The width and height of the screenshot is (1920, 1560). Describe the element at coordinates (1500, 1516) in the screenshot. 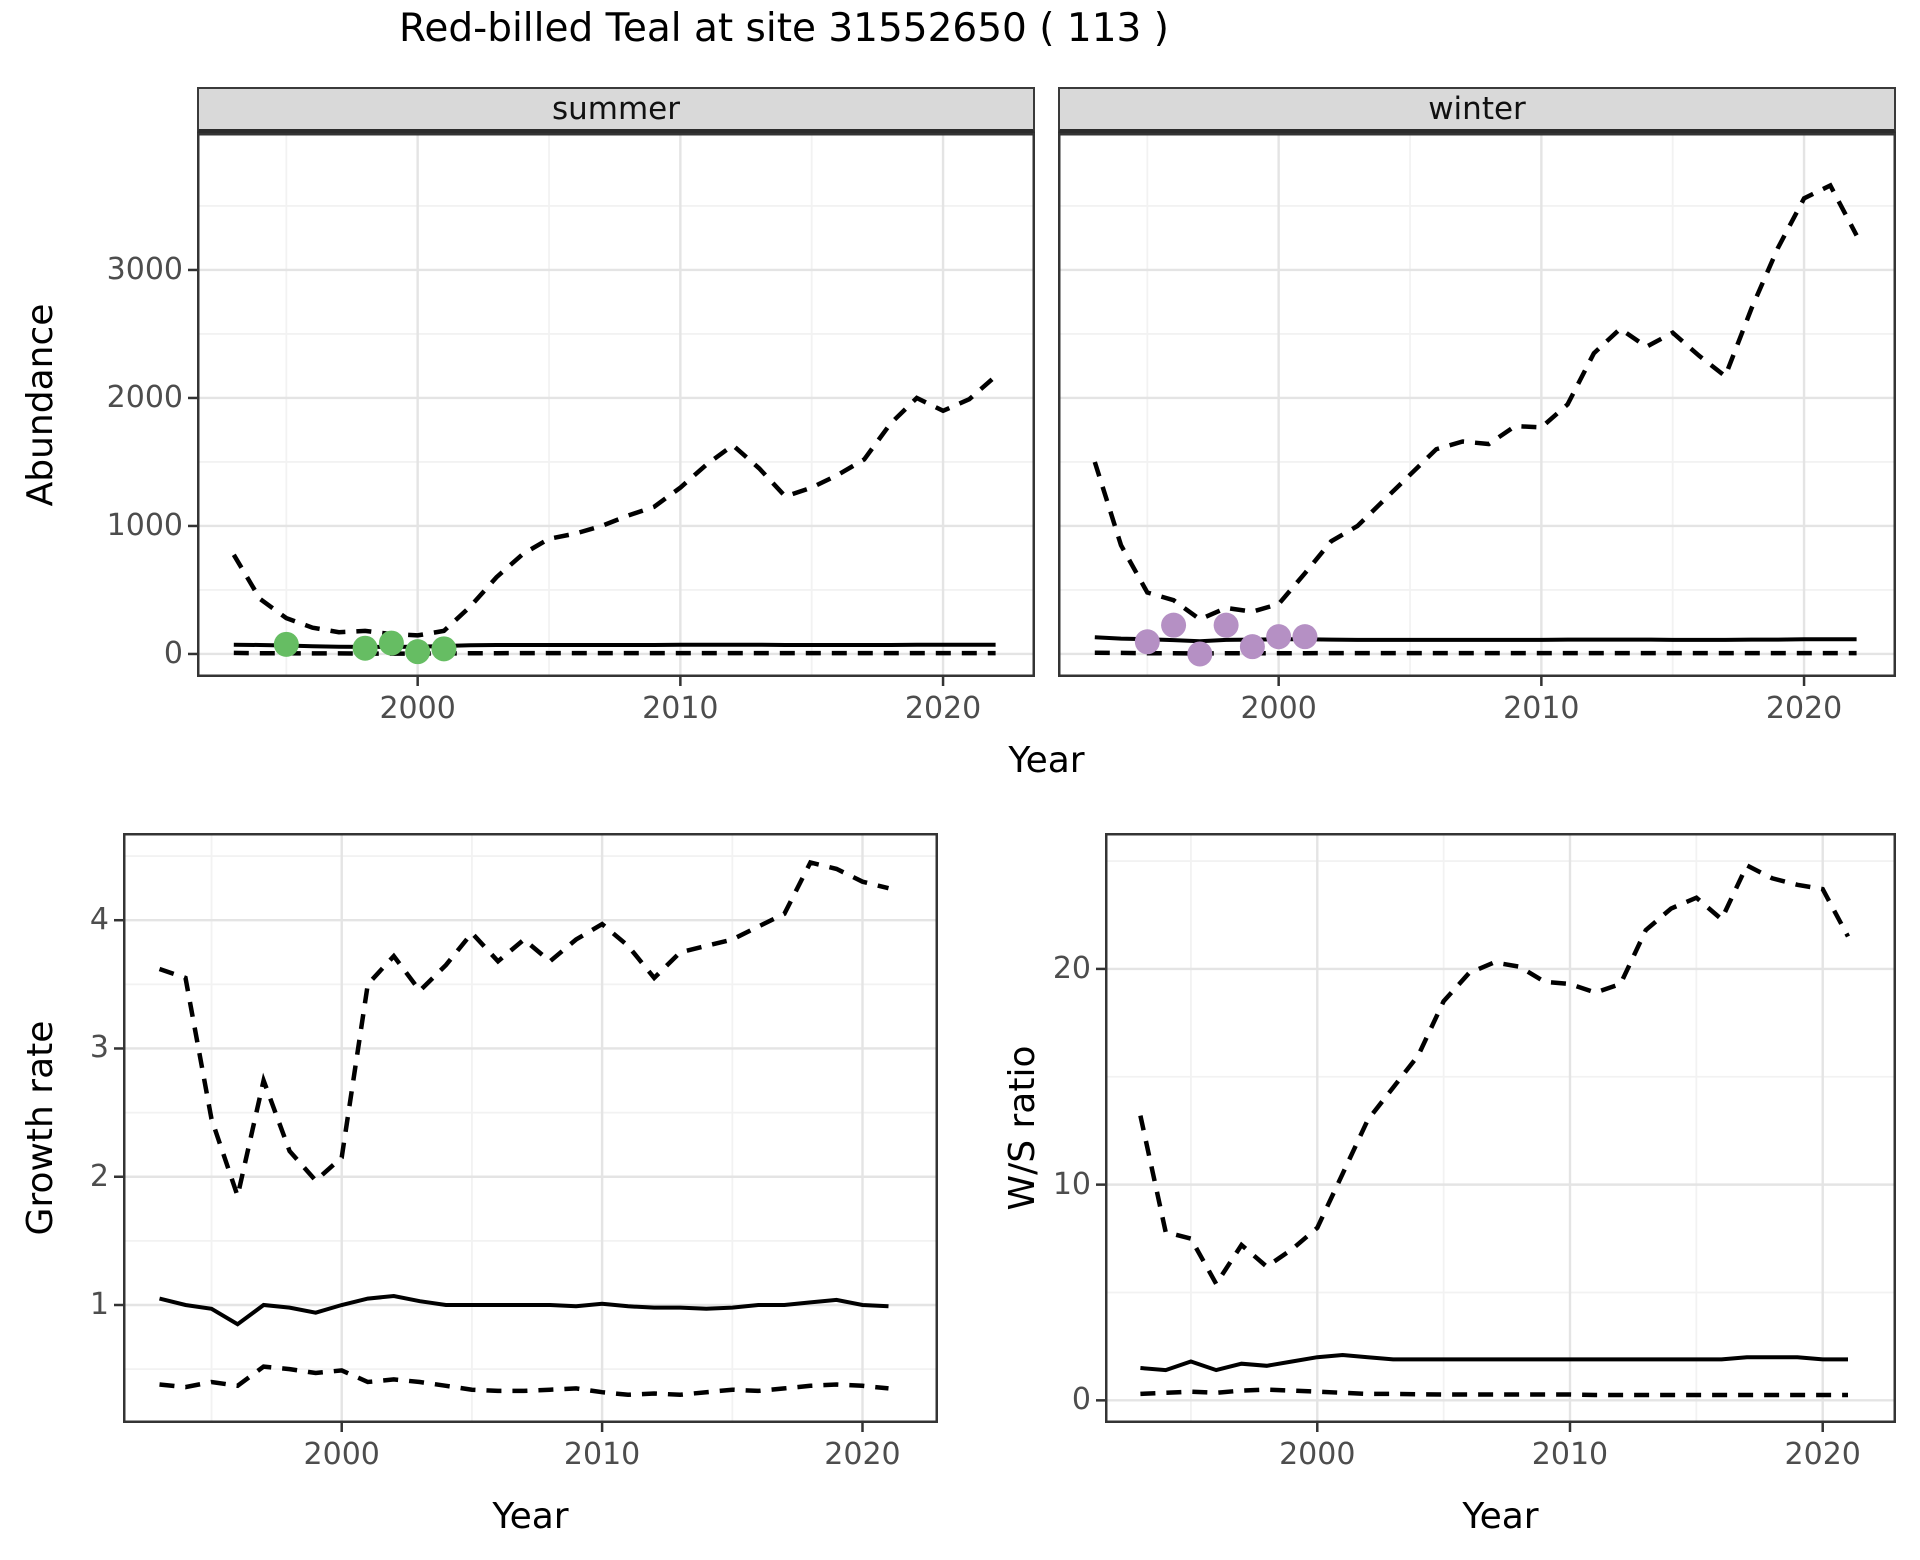

I see `ws-year-axis-title: Year` at that location.